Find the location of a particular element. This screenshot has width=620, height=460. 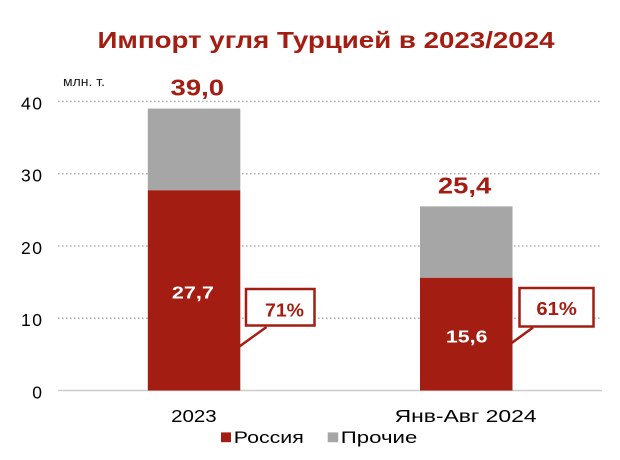

svg-text: 25,4 is located at coordinates (465, 185).